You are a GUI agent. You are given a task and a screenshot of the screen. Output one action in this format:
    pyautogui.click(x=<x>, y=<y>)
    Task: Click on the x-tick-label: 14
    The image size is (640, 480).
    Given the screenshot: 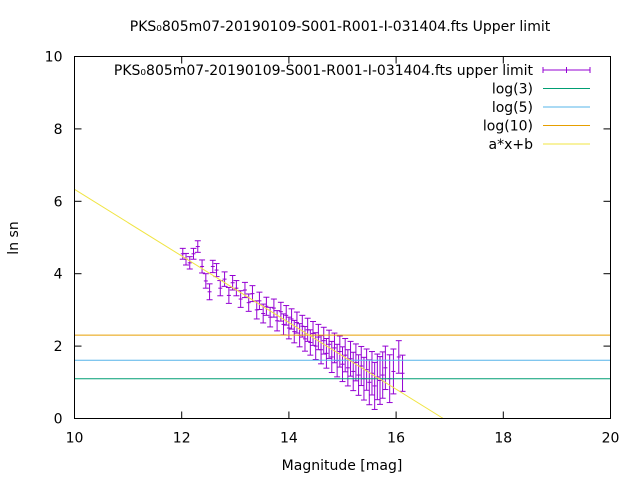 What is the action you would take?
    pyautogui.click(x=289, y=439)
    